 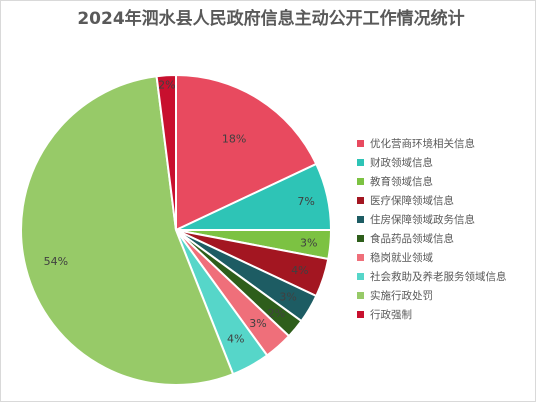 What do you see at coordinates (438, 277) in the screenshot?
I see `legend-label: 社会救助及养老服务领域信息` at bounding box center [438, 277].